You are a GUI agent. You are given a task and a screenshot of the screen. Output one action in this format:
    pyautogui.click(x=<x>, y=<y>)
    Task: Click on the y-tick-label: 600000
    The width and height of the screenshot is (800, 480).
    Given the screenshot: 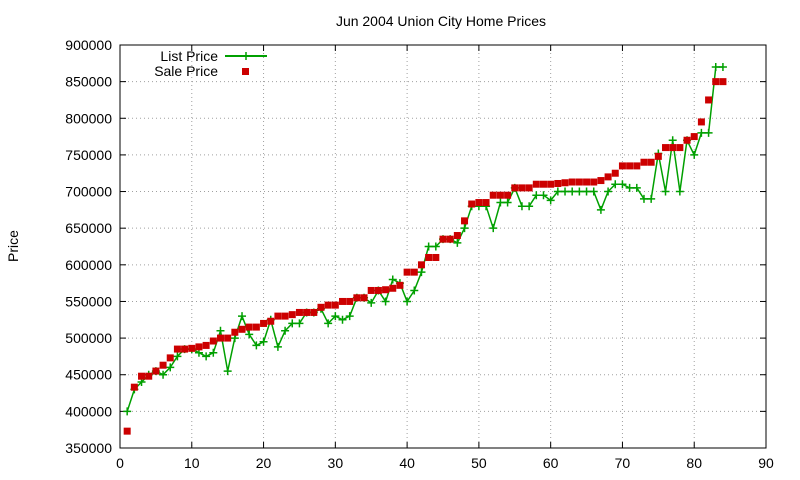 What is the action you would take?
    pyautogui.click(x=88, y=265)
    